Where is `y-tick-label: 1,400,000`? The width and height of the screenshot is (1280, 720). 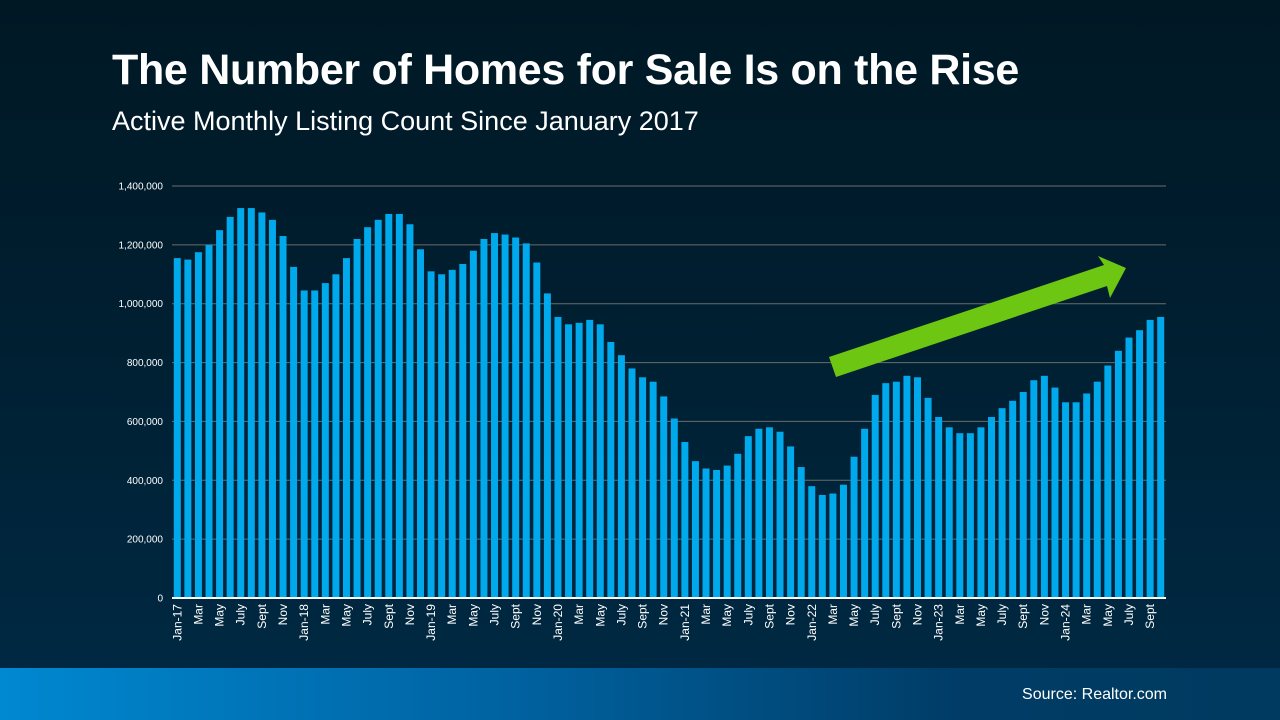
y-tick-label: 1,400,000 is located at coordinates (141, 187).